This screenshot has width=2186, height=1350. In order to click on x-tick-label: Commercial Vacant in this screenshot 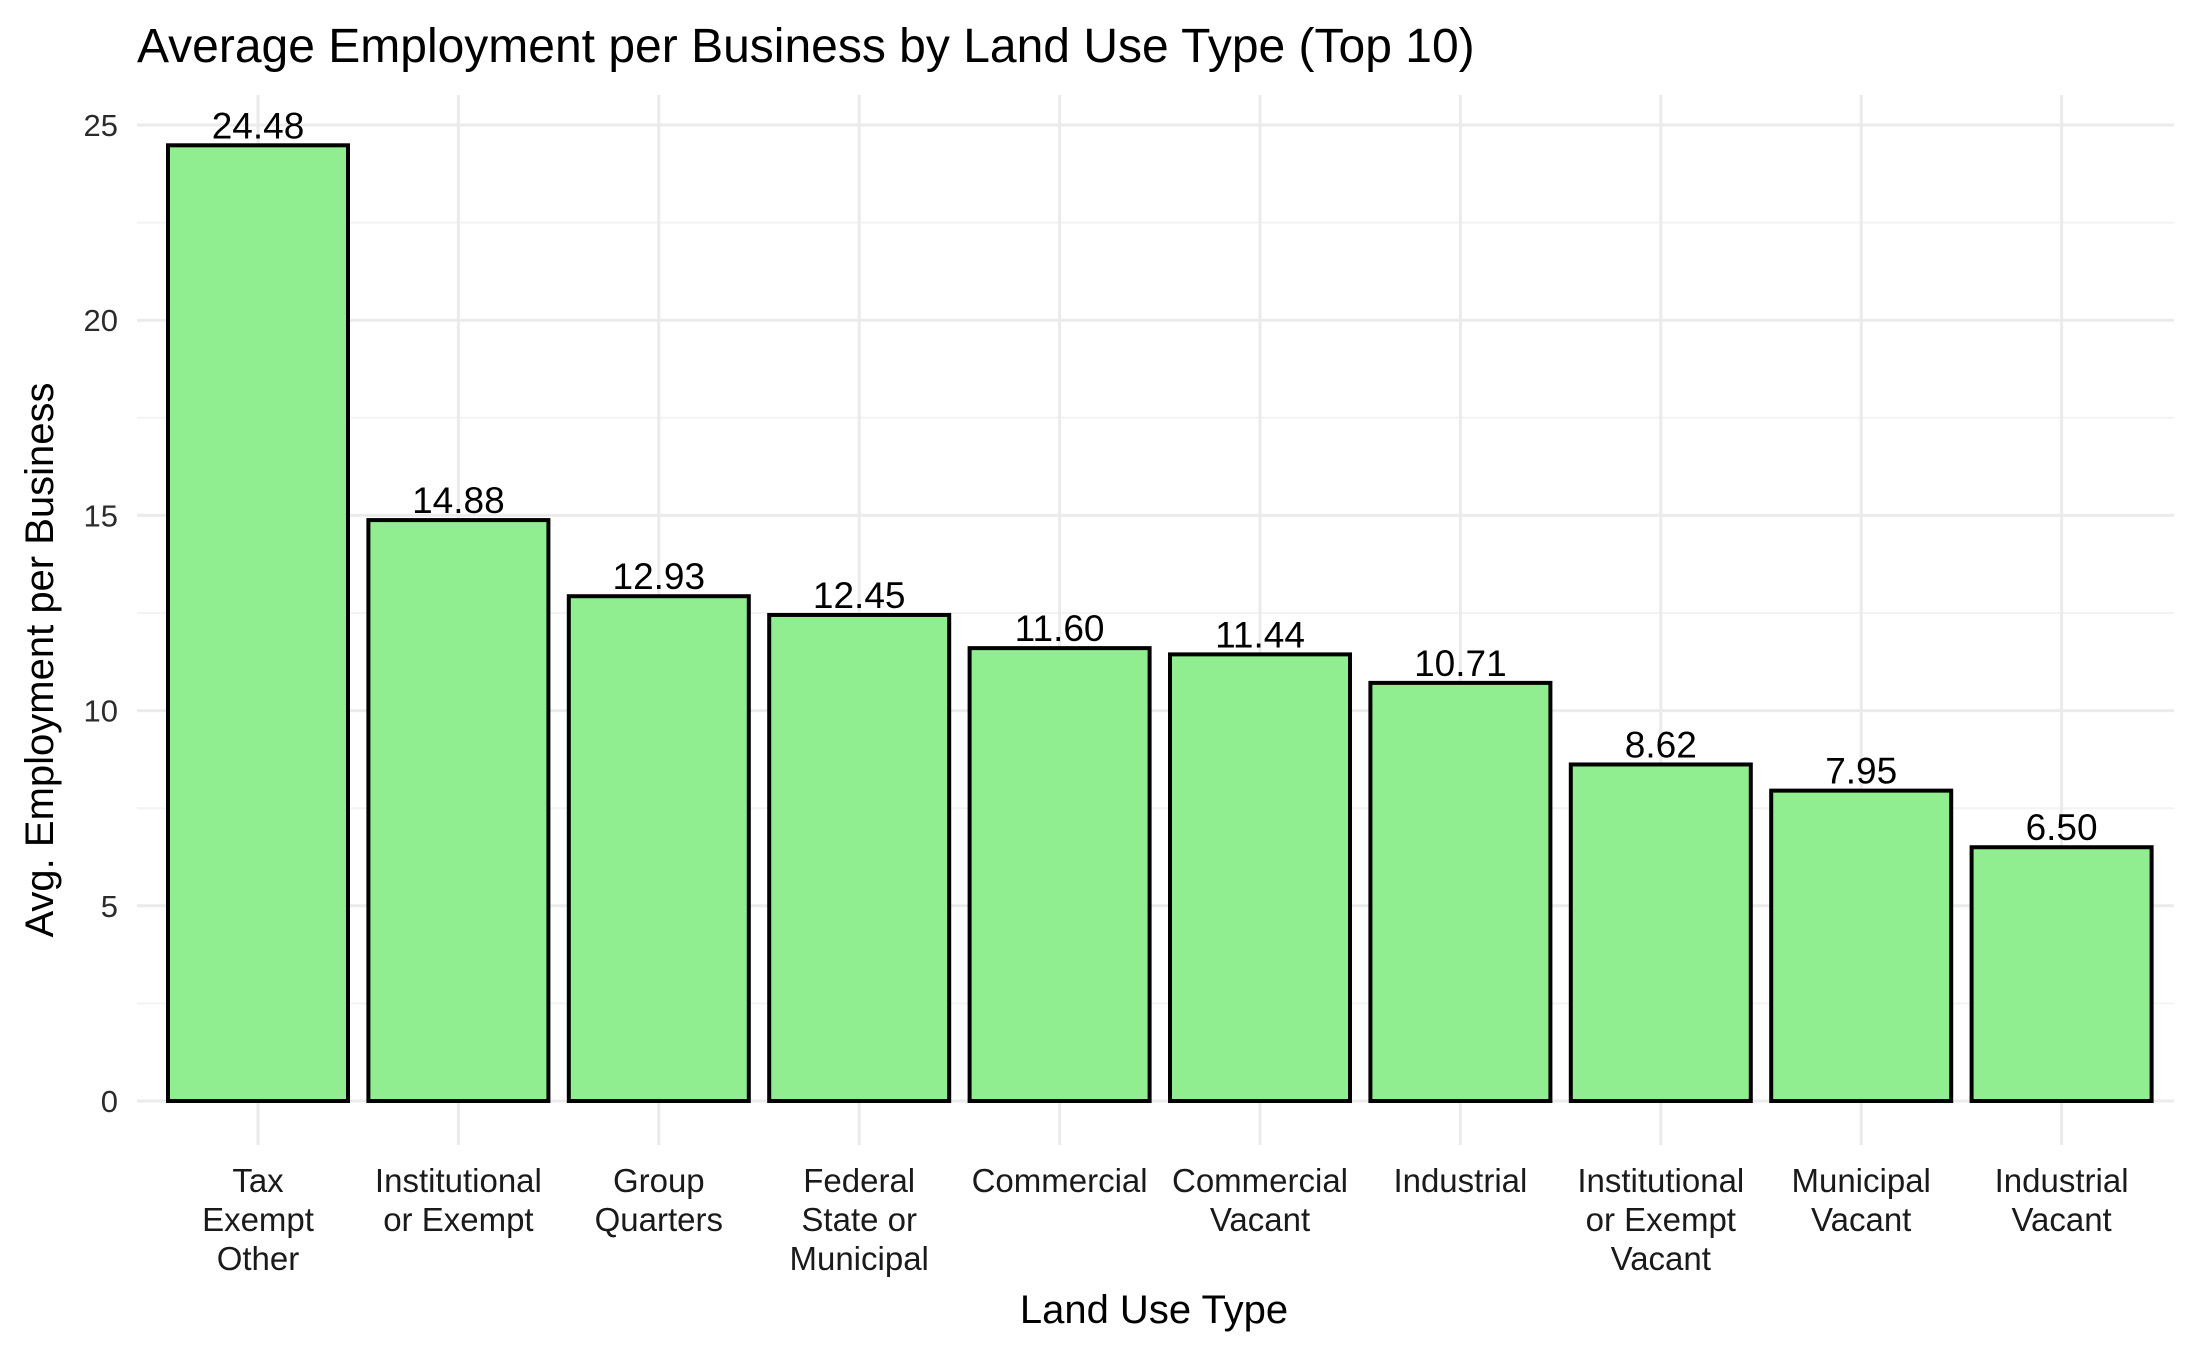, I will do `click(1260, 1200)`.